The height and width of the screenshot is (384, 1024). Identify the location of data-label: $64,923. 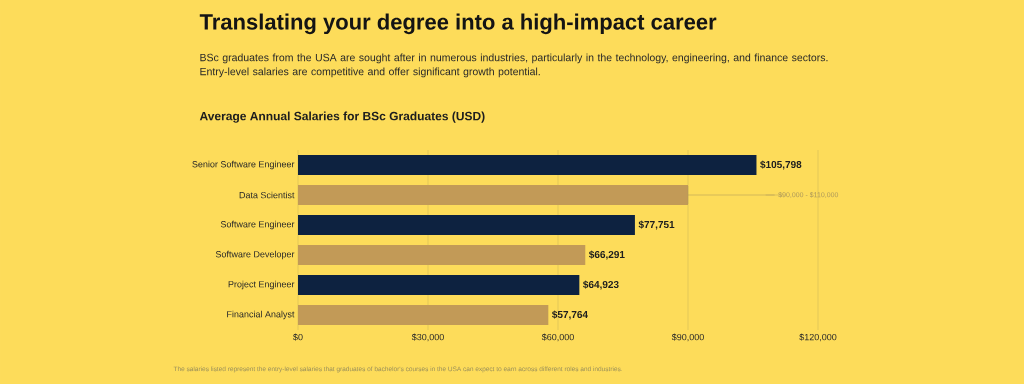
(601, 285).